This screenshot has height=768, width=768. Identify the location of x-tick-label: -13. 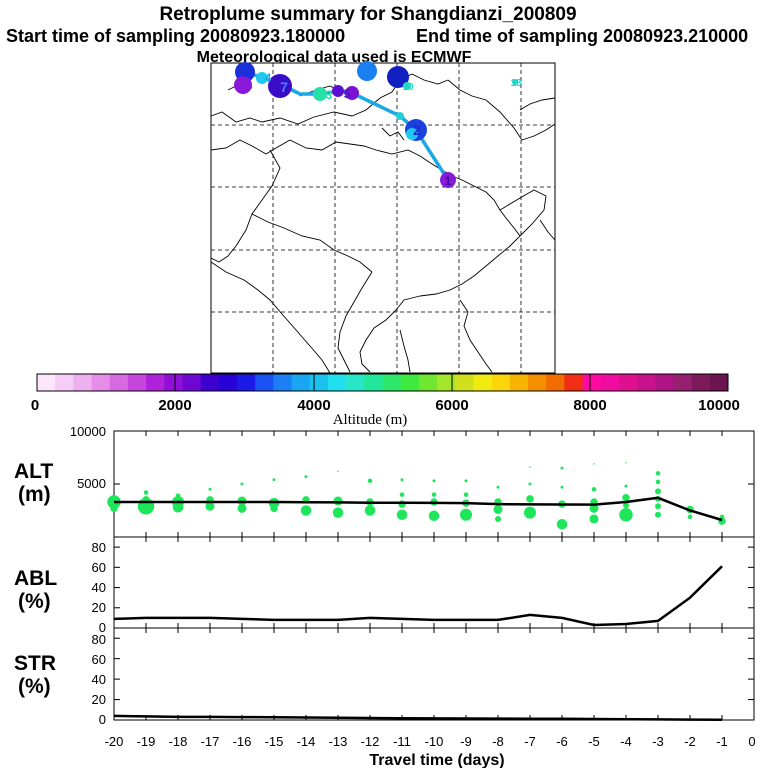
(338, 741).